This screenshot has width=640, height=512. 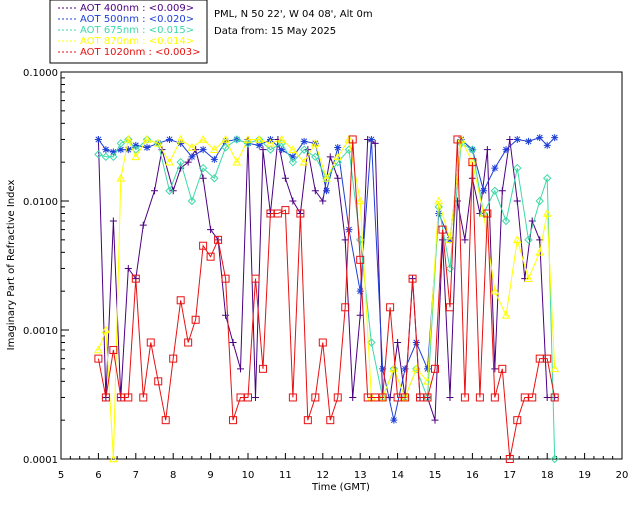 What do you see at coordinates (584, 475) in the screenshot?
I see `x-tick-label: 19` at bounding box center [584, 475].